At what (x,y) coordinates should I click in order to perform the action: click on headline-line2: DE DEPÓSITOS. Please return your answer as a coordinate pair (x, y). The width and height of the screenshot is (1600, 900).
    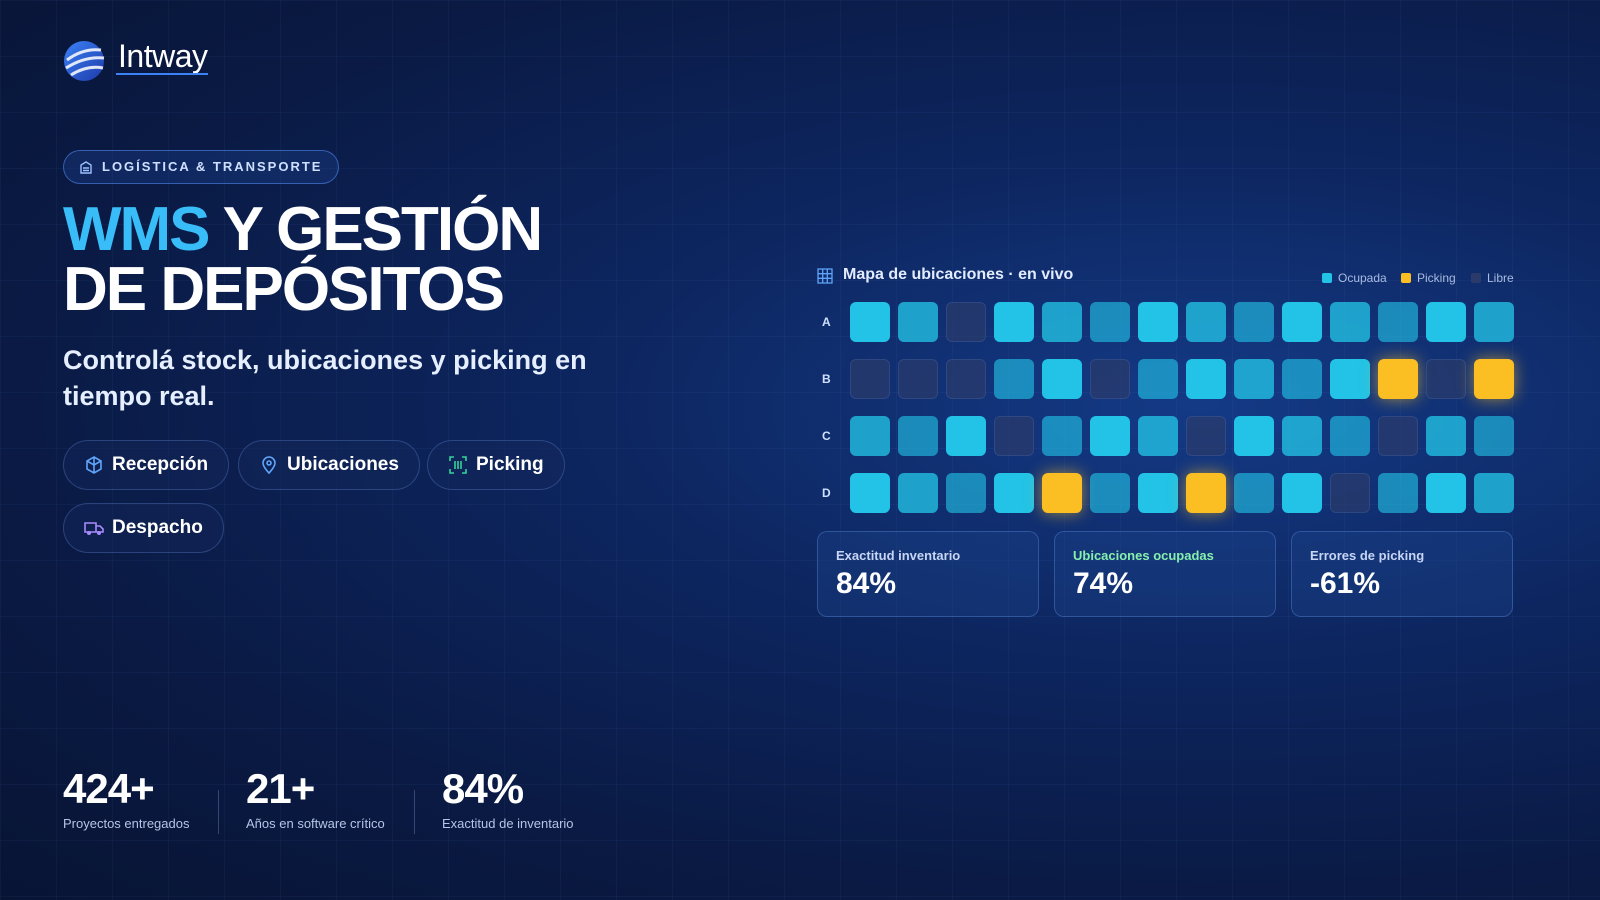
    Looking at the image, I should click on (284, 289).